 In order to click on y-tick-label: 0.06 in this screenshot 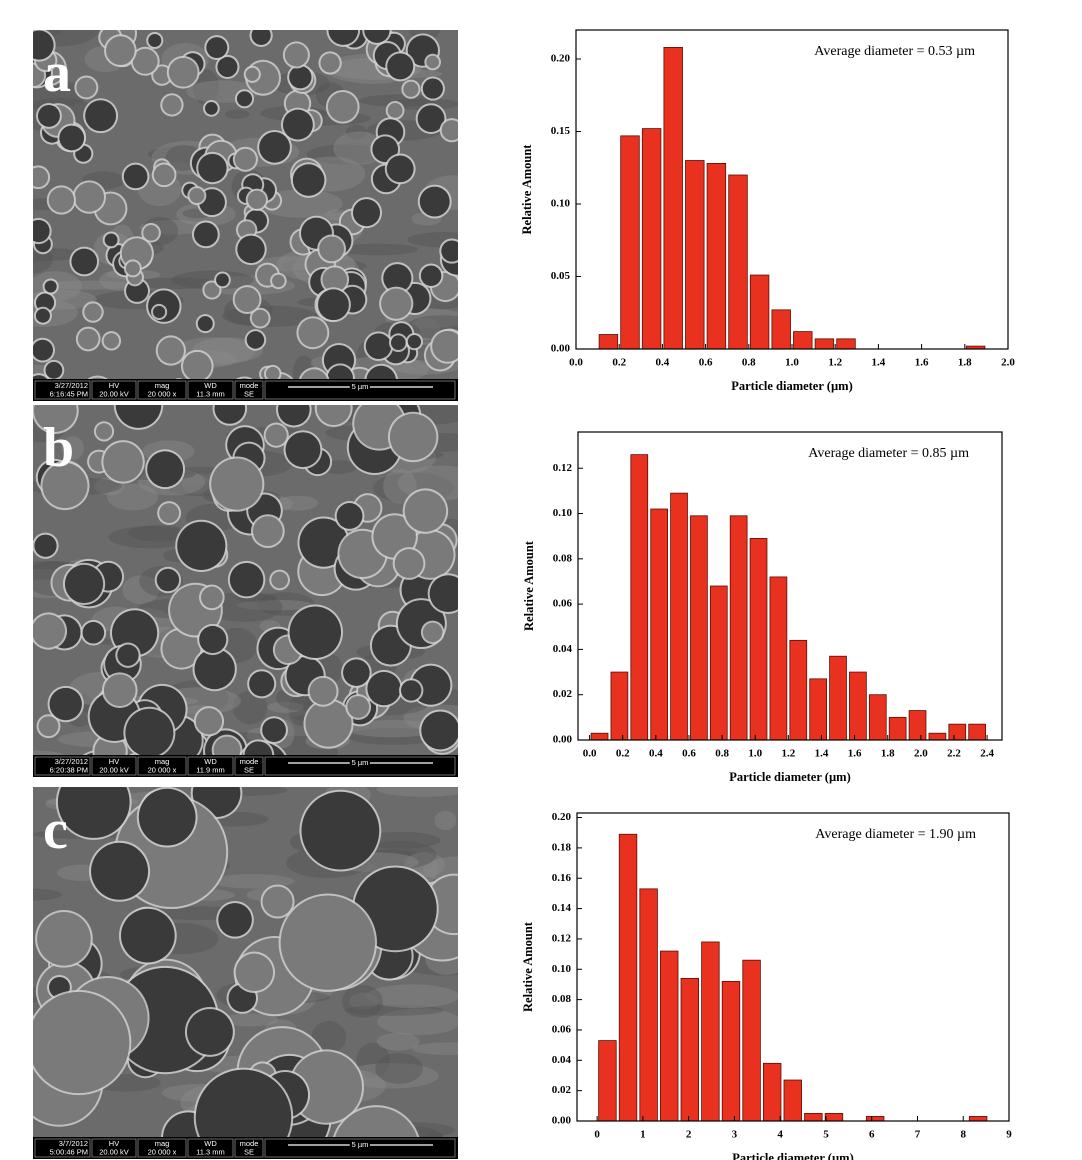, I will do `click(562, 1029)`.